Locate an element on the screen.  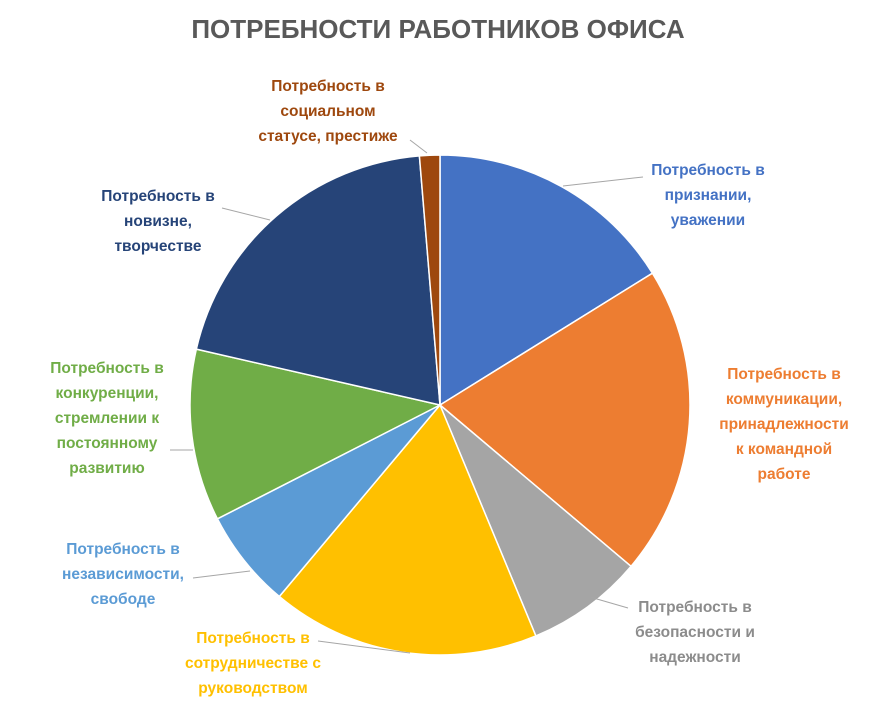
slice-label: Потребность в безопасности и надежности is located at coordinates (695, 632).